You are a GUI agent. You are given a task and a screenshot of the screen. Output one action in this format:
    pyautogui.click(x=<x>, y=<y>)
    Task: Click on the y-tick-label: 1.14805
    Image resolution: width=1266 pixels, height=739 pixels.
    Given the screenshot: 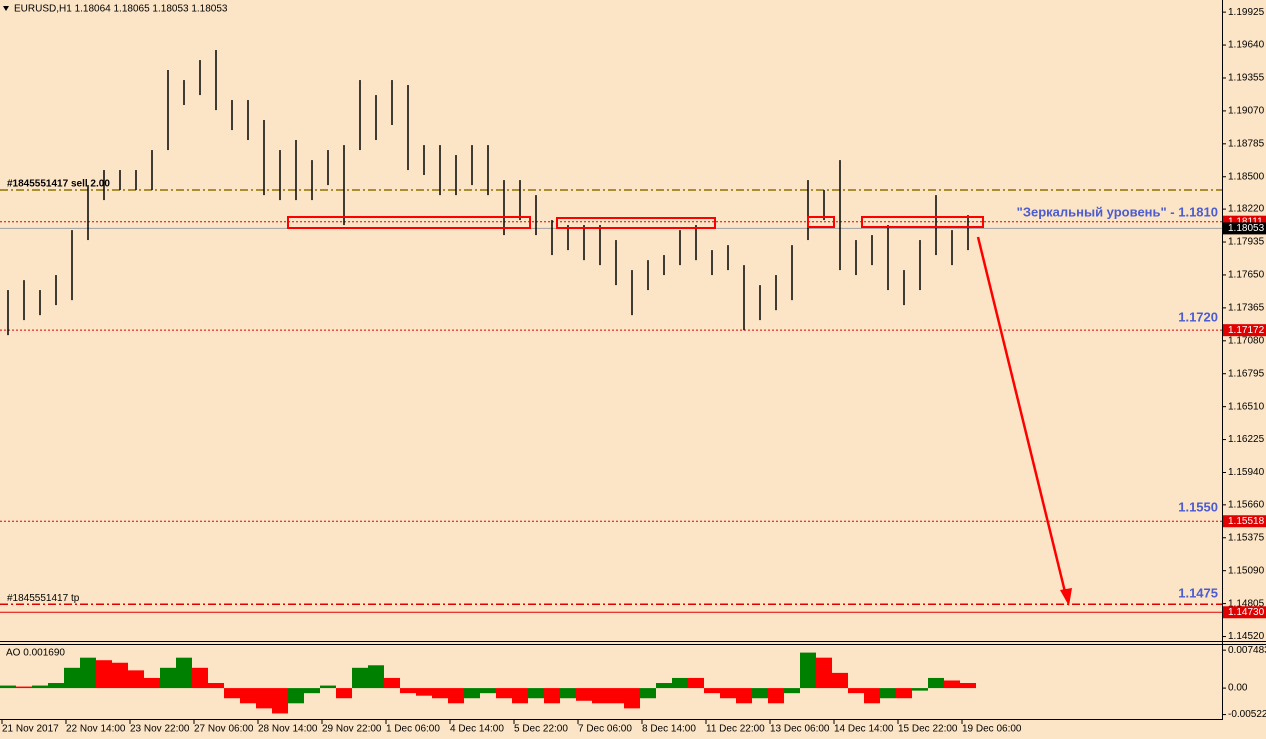 What is the action you would take?
    pyautogui.click(x=1246, y=603)
    